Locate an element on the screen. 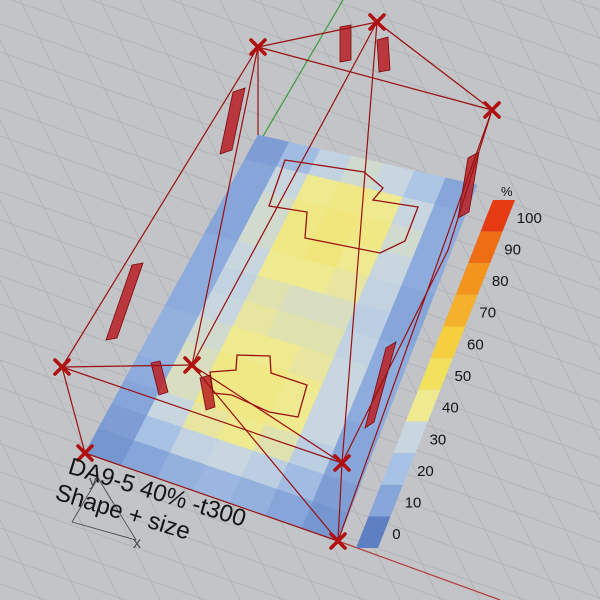 The image size is (600, 600). legend-tick-label: 80 is located at coordinates (500, 281).